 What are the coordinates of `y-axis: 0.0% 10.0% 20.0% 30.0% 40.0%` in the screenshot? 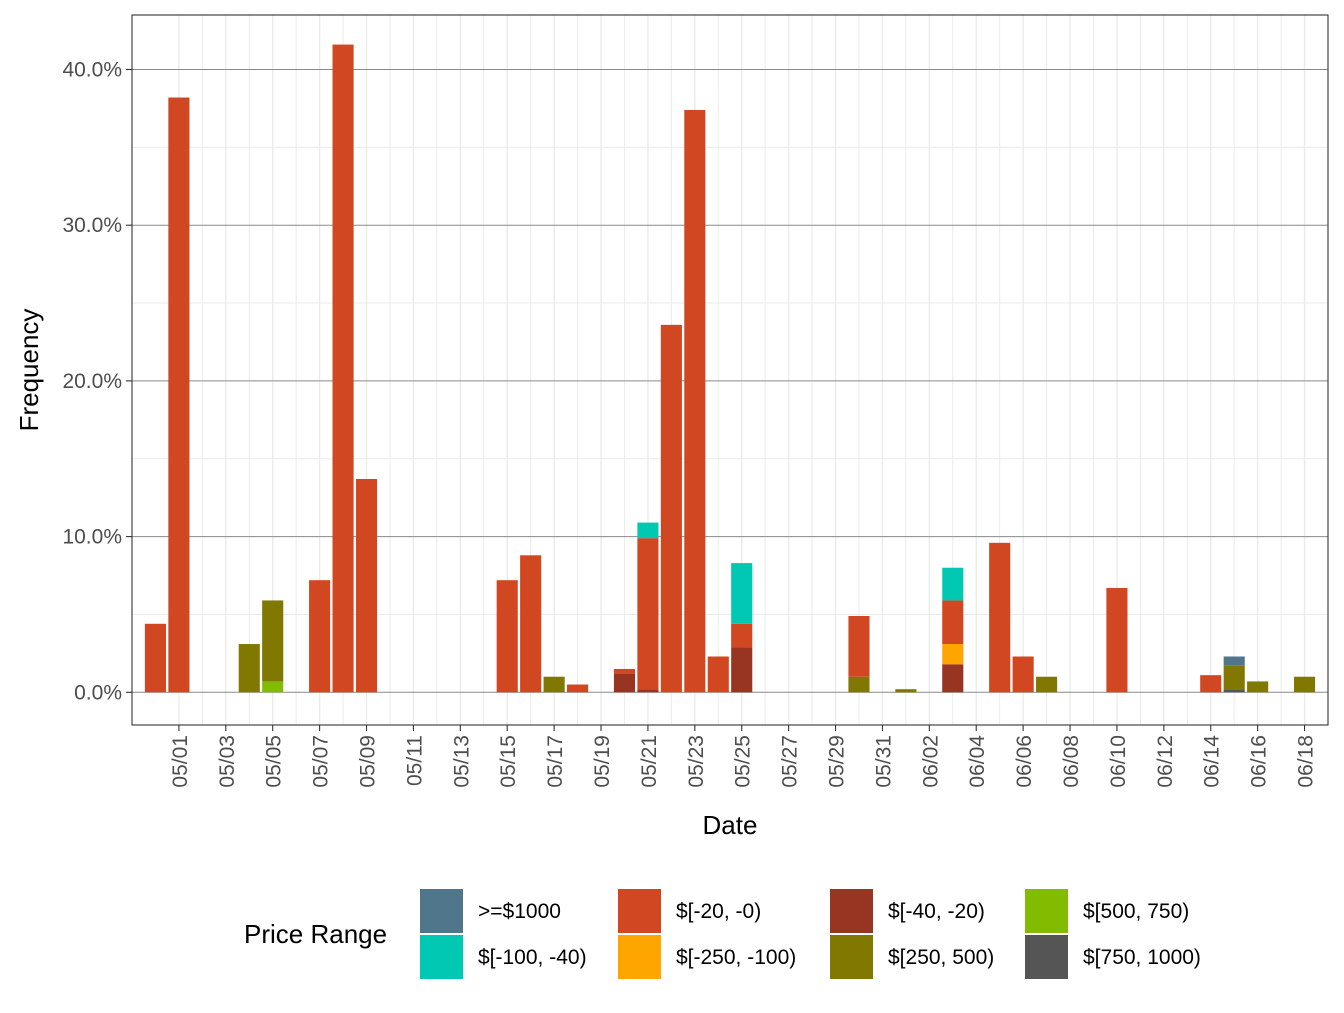 It's located at (97, 381).